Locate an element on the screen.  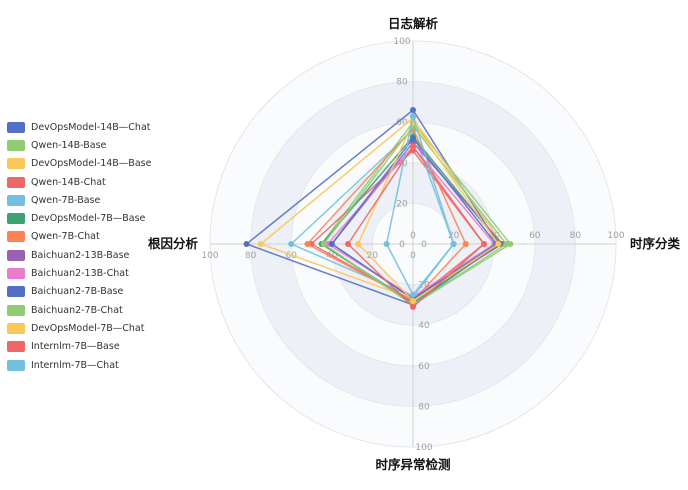
legend-item: Baichuan2-13B-Base is located at coordinates (79, 255).